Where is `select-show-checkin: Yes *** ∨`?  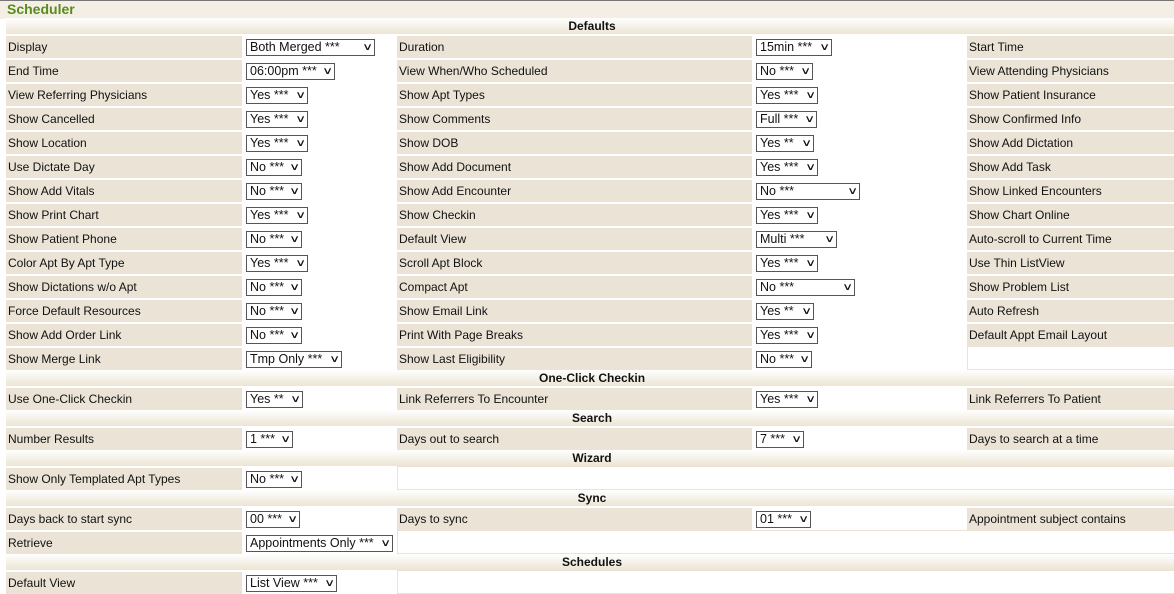 select-show-checkin: Yes *** ∨ is located at coordinates (787, 215).